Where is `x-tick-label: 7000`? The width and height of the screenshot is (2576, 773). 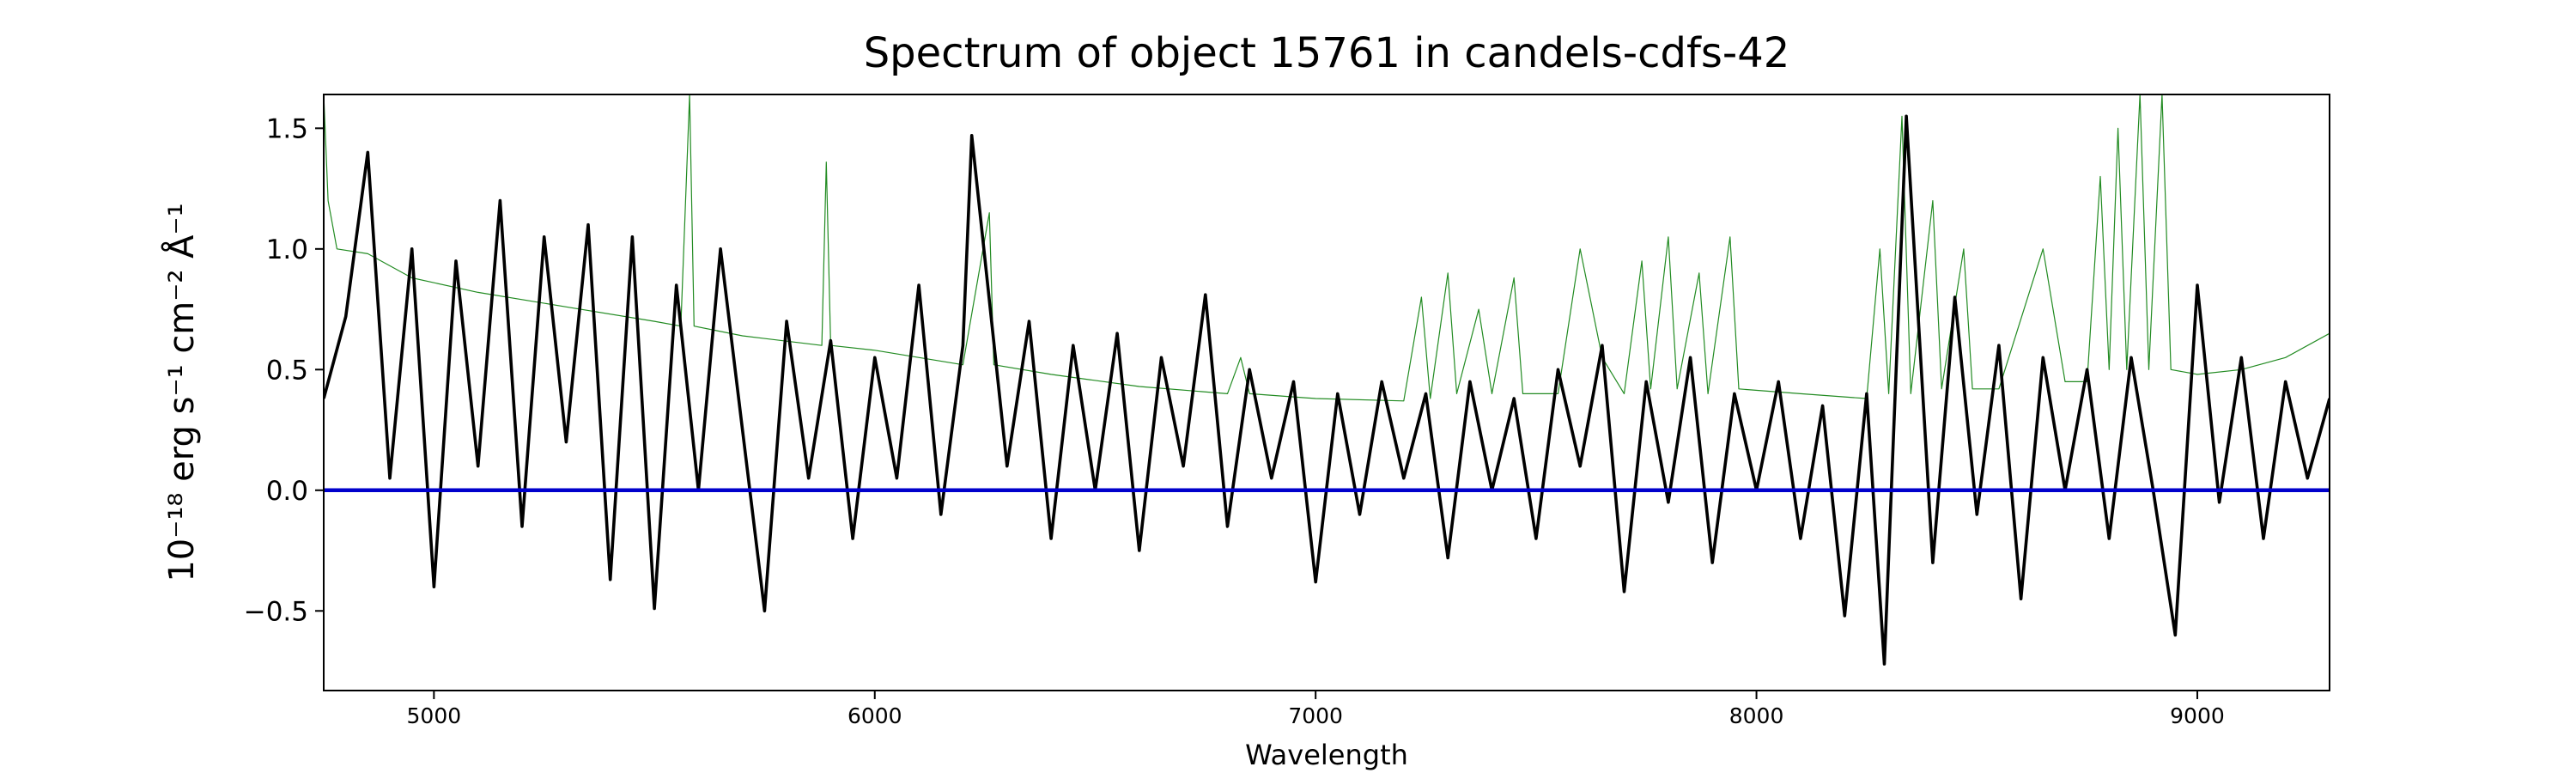 x-tick-label: 7000 is located at coordinates (1316, 715).